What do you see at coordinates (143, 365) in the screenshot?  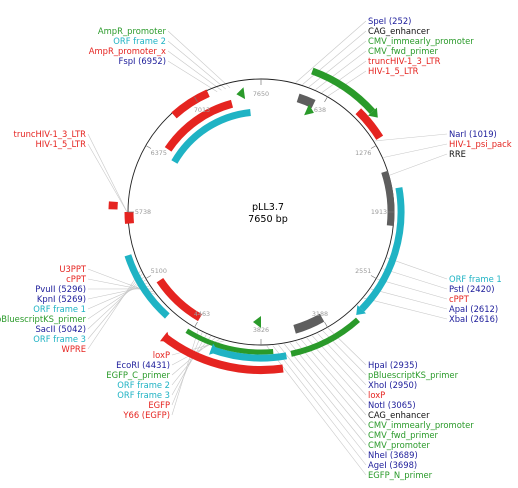 I see `bottom-left-label: EcoRI (4431)` at bounding box center [143, 365].